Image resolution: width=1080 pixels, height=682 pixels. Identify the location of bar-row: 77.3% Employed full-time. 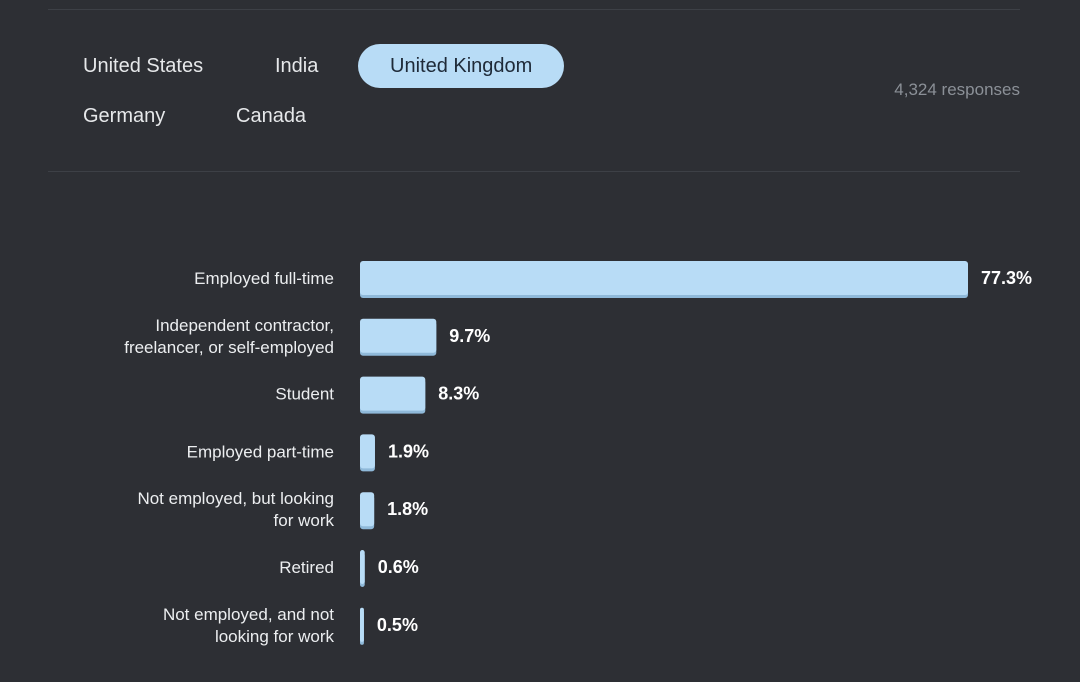
(613, 279).